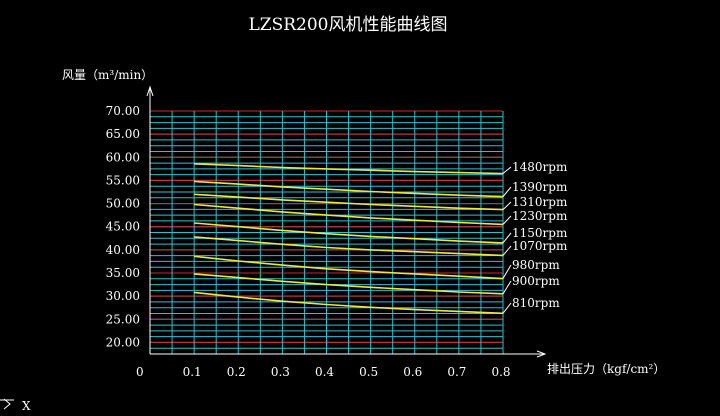 This screenshot has height=416, width=720. Describe the element at coordinates (192, 372) in the screenshot. I see `x-tick-label: 0.1` at that location.